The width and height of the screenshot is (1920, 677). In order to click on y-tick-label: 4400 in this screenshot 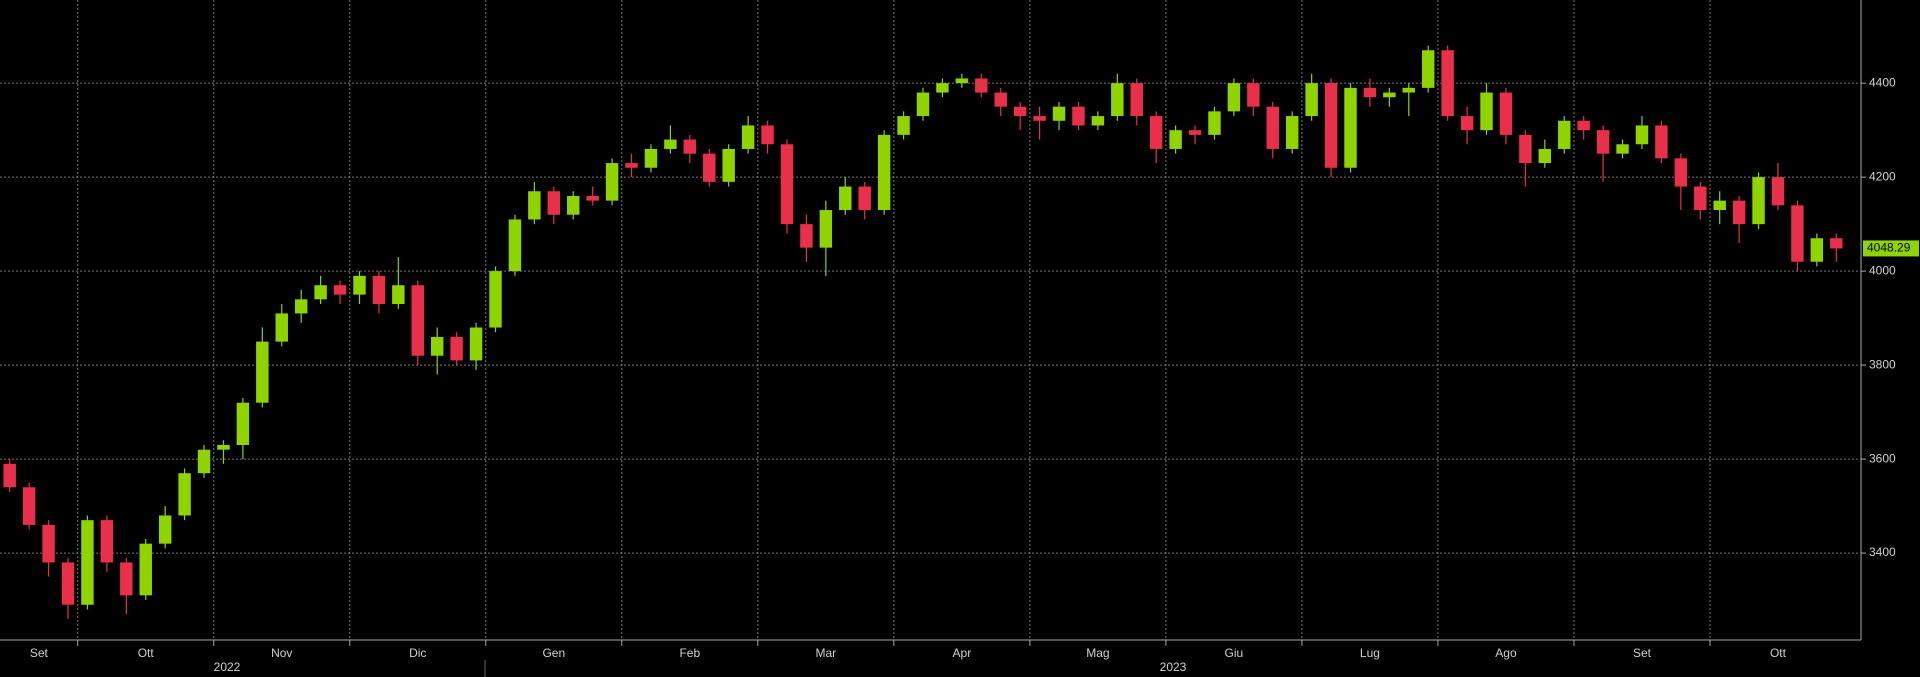, I will do `click(1882, 82)`.